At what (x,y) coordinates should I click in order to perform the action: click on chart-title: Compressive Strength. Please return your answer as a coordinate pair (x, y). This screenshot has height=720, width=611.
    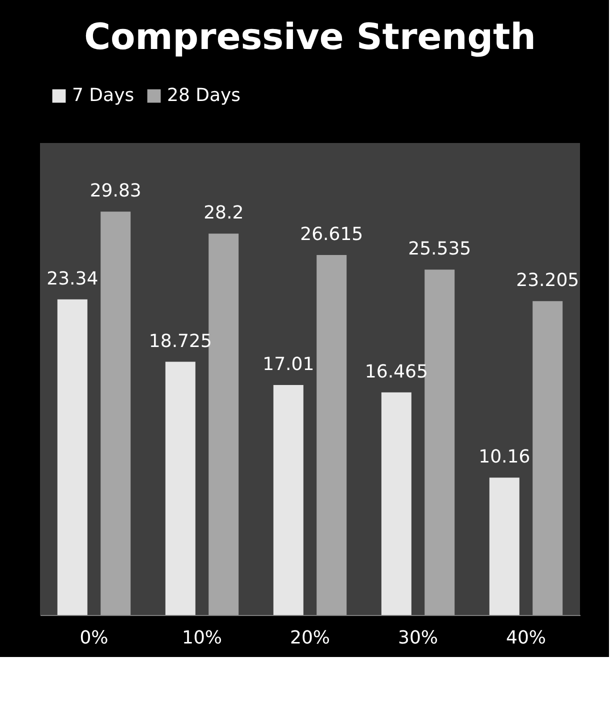
    Looking at the image, I should click on (310, 37).